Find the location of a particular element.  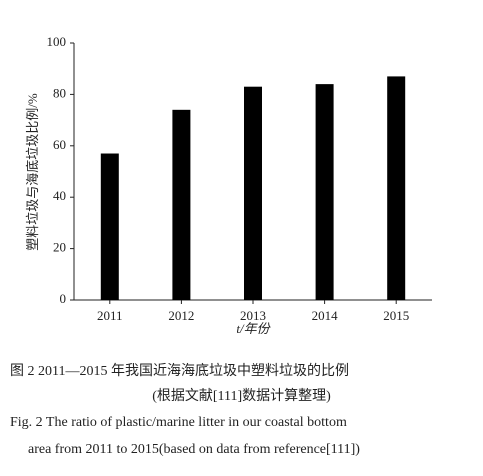

y-tick-label: 100 is located at coordinates (57, 41).